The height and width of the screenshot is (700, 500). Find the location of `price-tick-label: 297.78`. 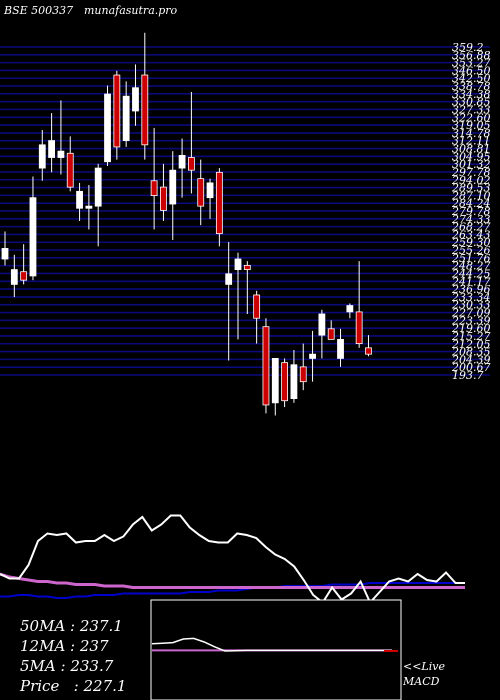

price-tick-label: 297.78 is located at coordinates (471, 172).